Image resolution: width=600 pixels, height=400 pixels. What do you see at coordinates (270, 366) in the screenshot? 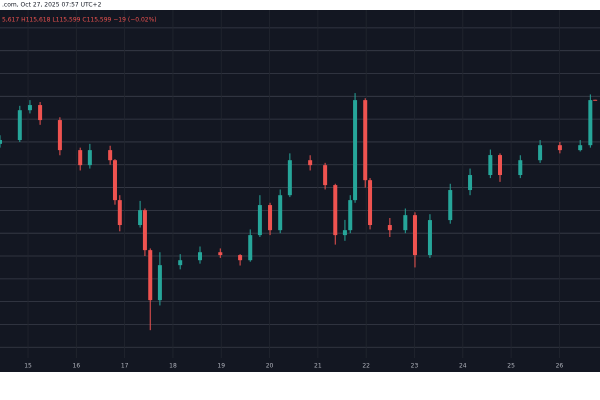
I see `x-tick-label: 20` at bounding box center [270, 366].